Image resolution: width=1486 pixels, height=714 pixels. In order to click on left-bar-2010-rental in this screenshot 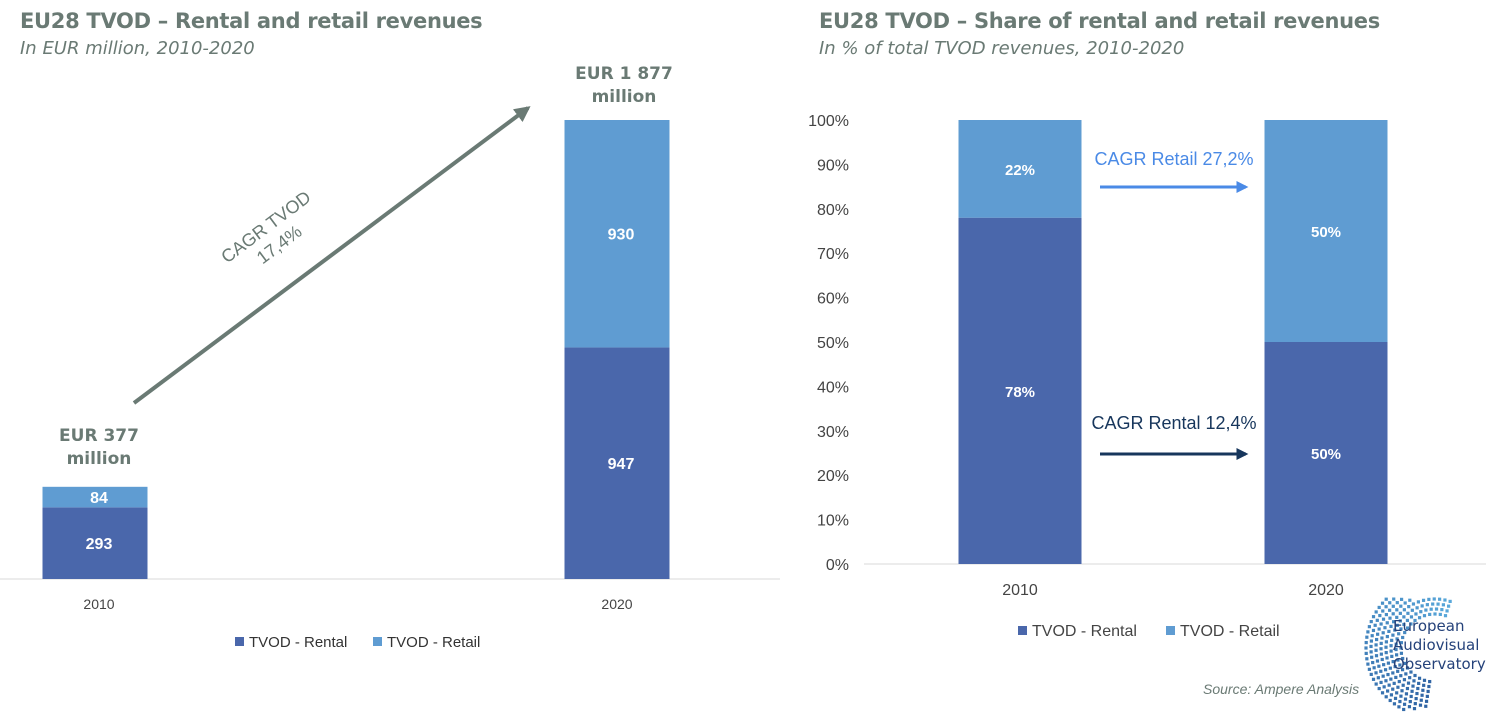, I will do `click(95, 543)`.